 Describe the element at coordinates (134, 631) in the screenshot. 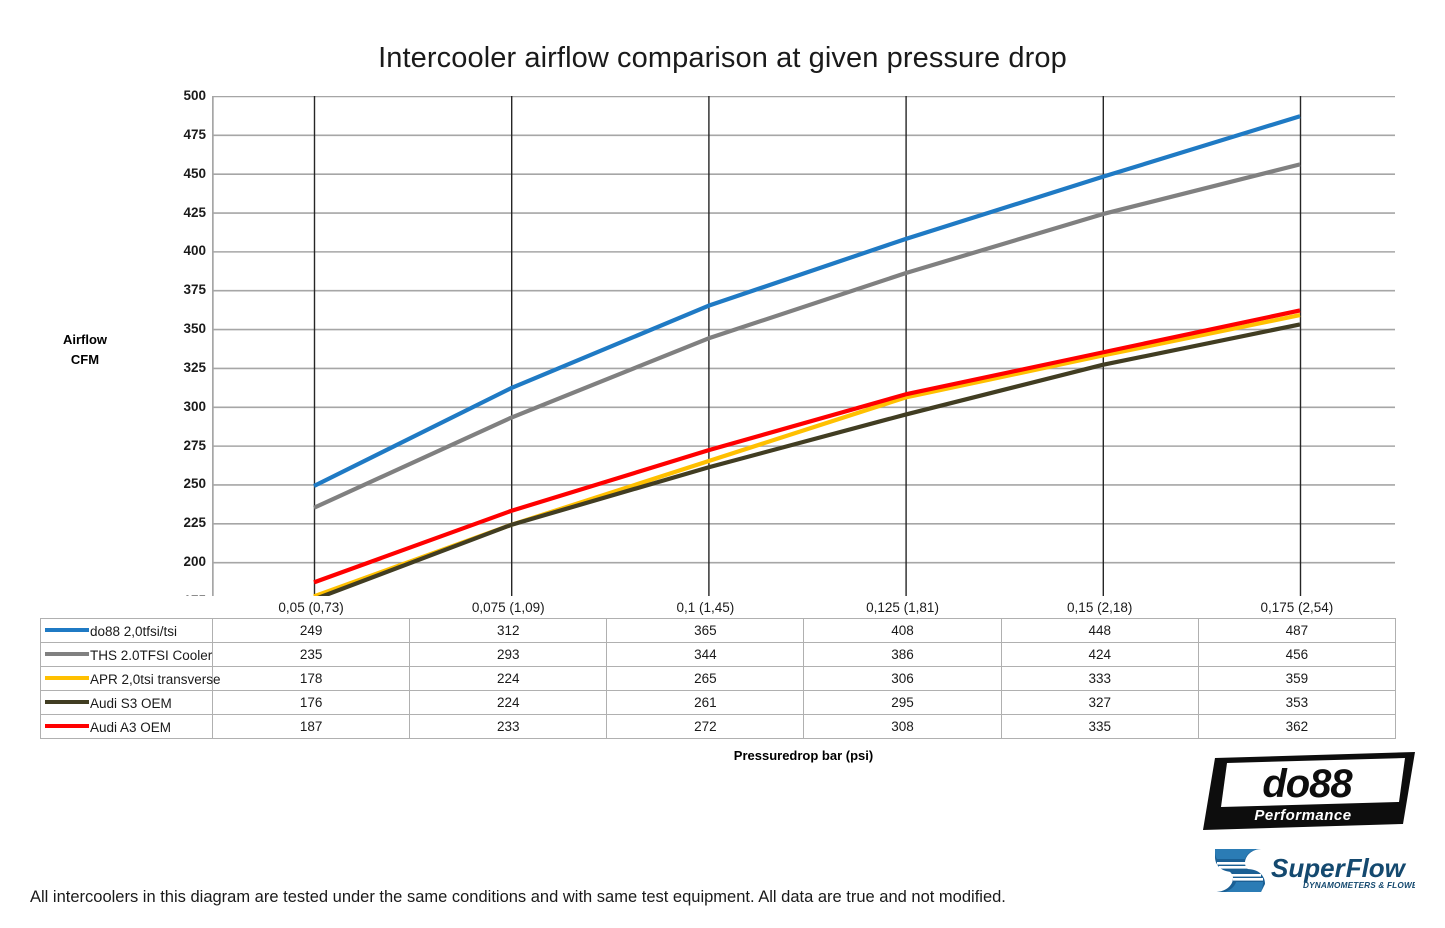

I see `legend-label-0: do88 2,0tfsi/tsi` at that location.